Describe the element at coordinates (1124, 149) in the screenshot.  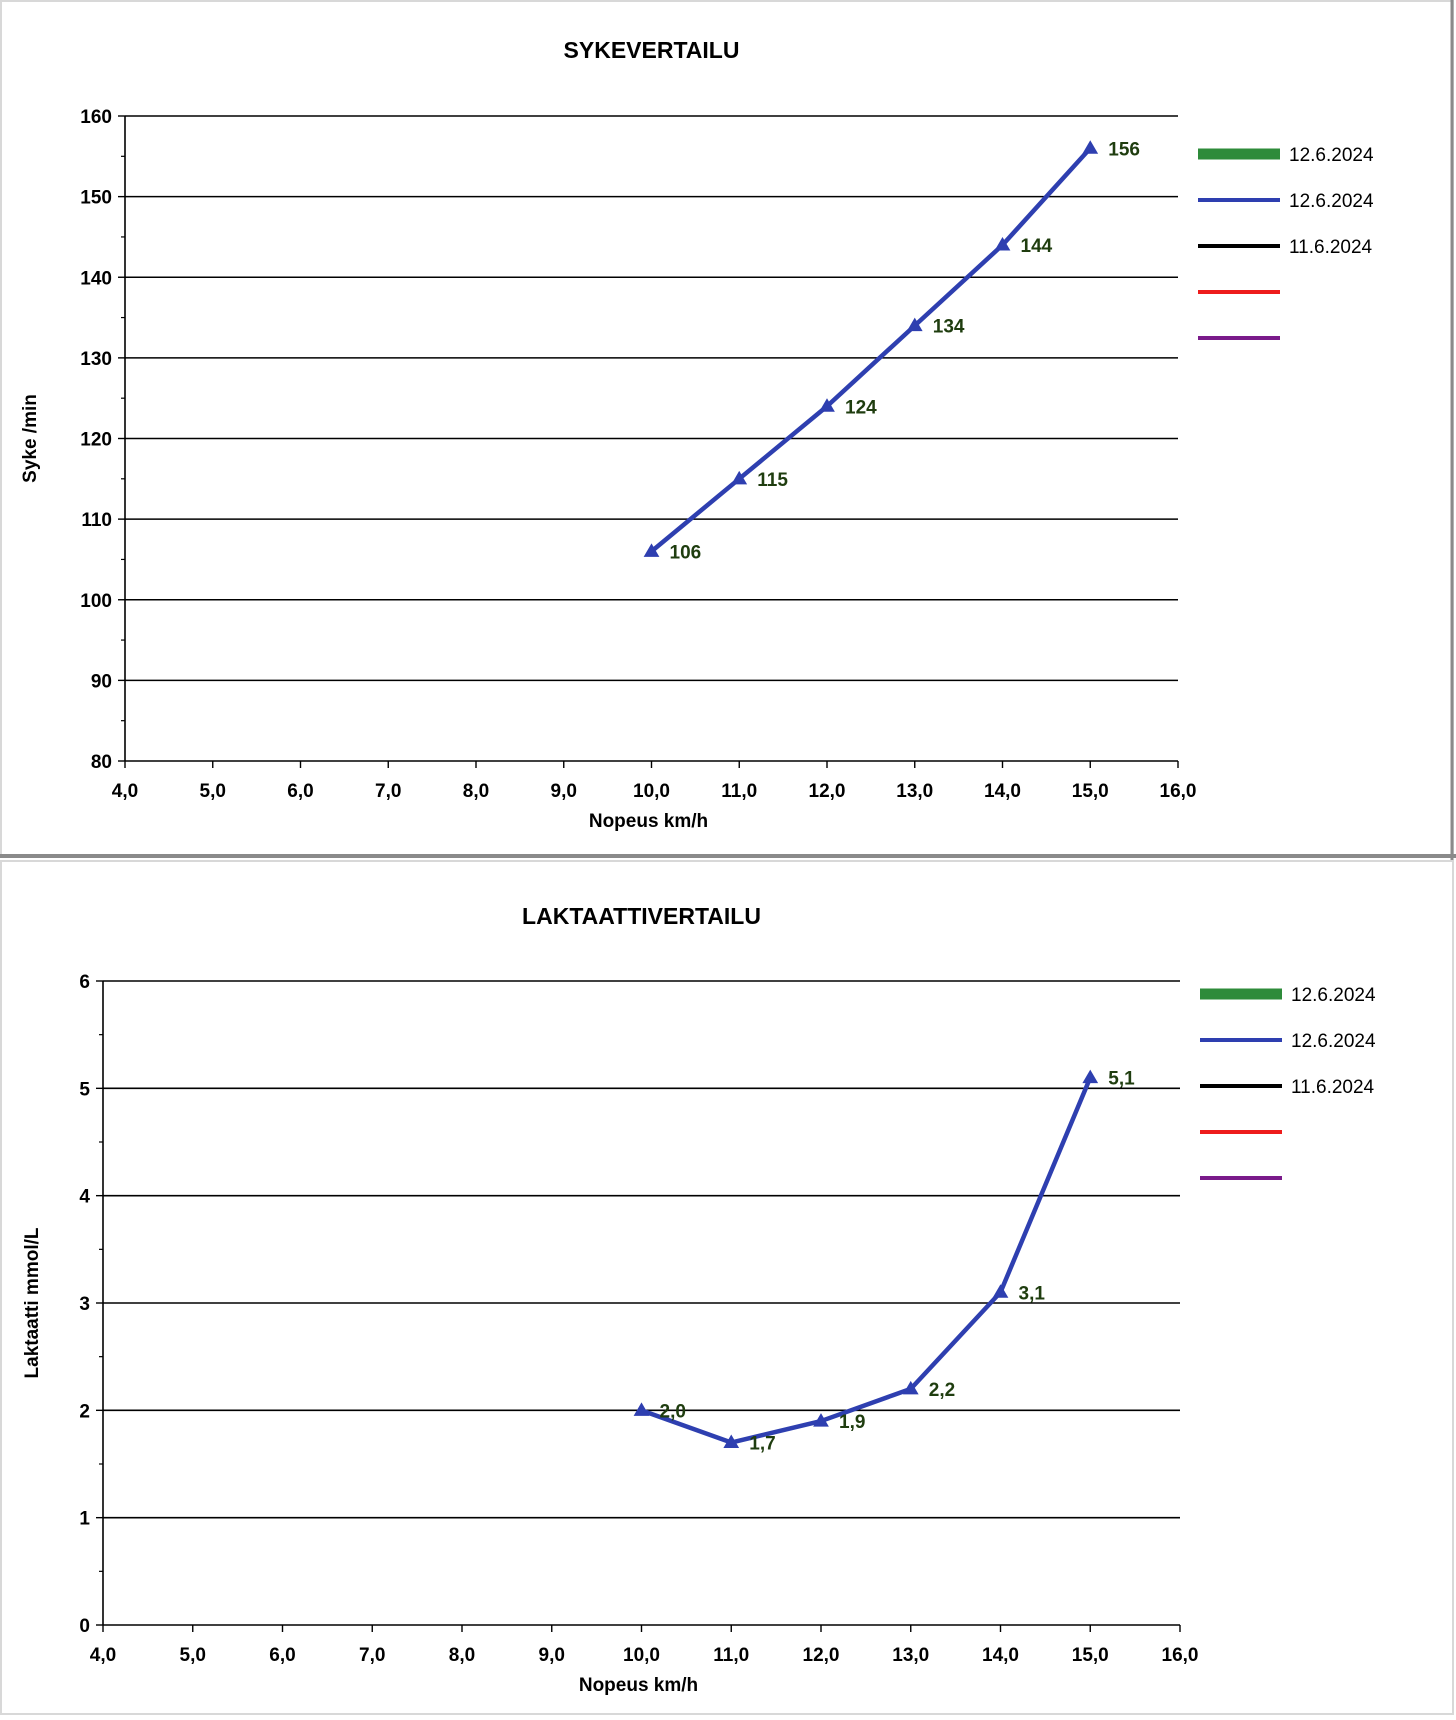
I see `data-label: 156` at that location.